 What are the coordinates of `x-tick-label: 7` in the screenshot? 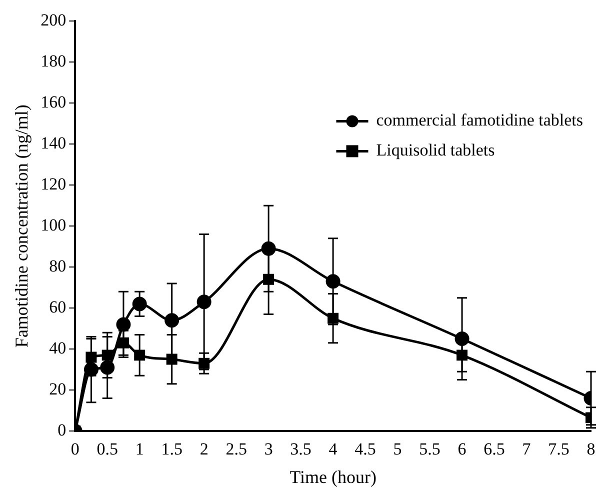 It's located at (527, 449).